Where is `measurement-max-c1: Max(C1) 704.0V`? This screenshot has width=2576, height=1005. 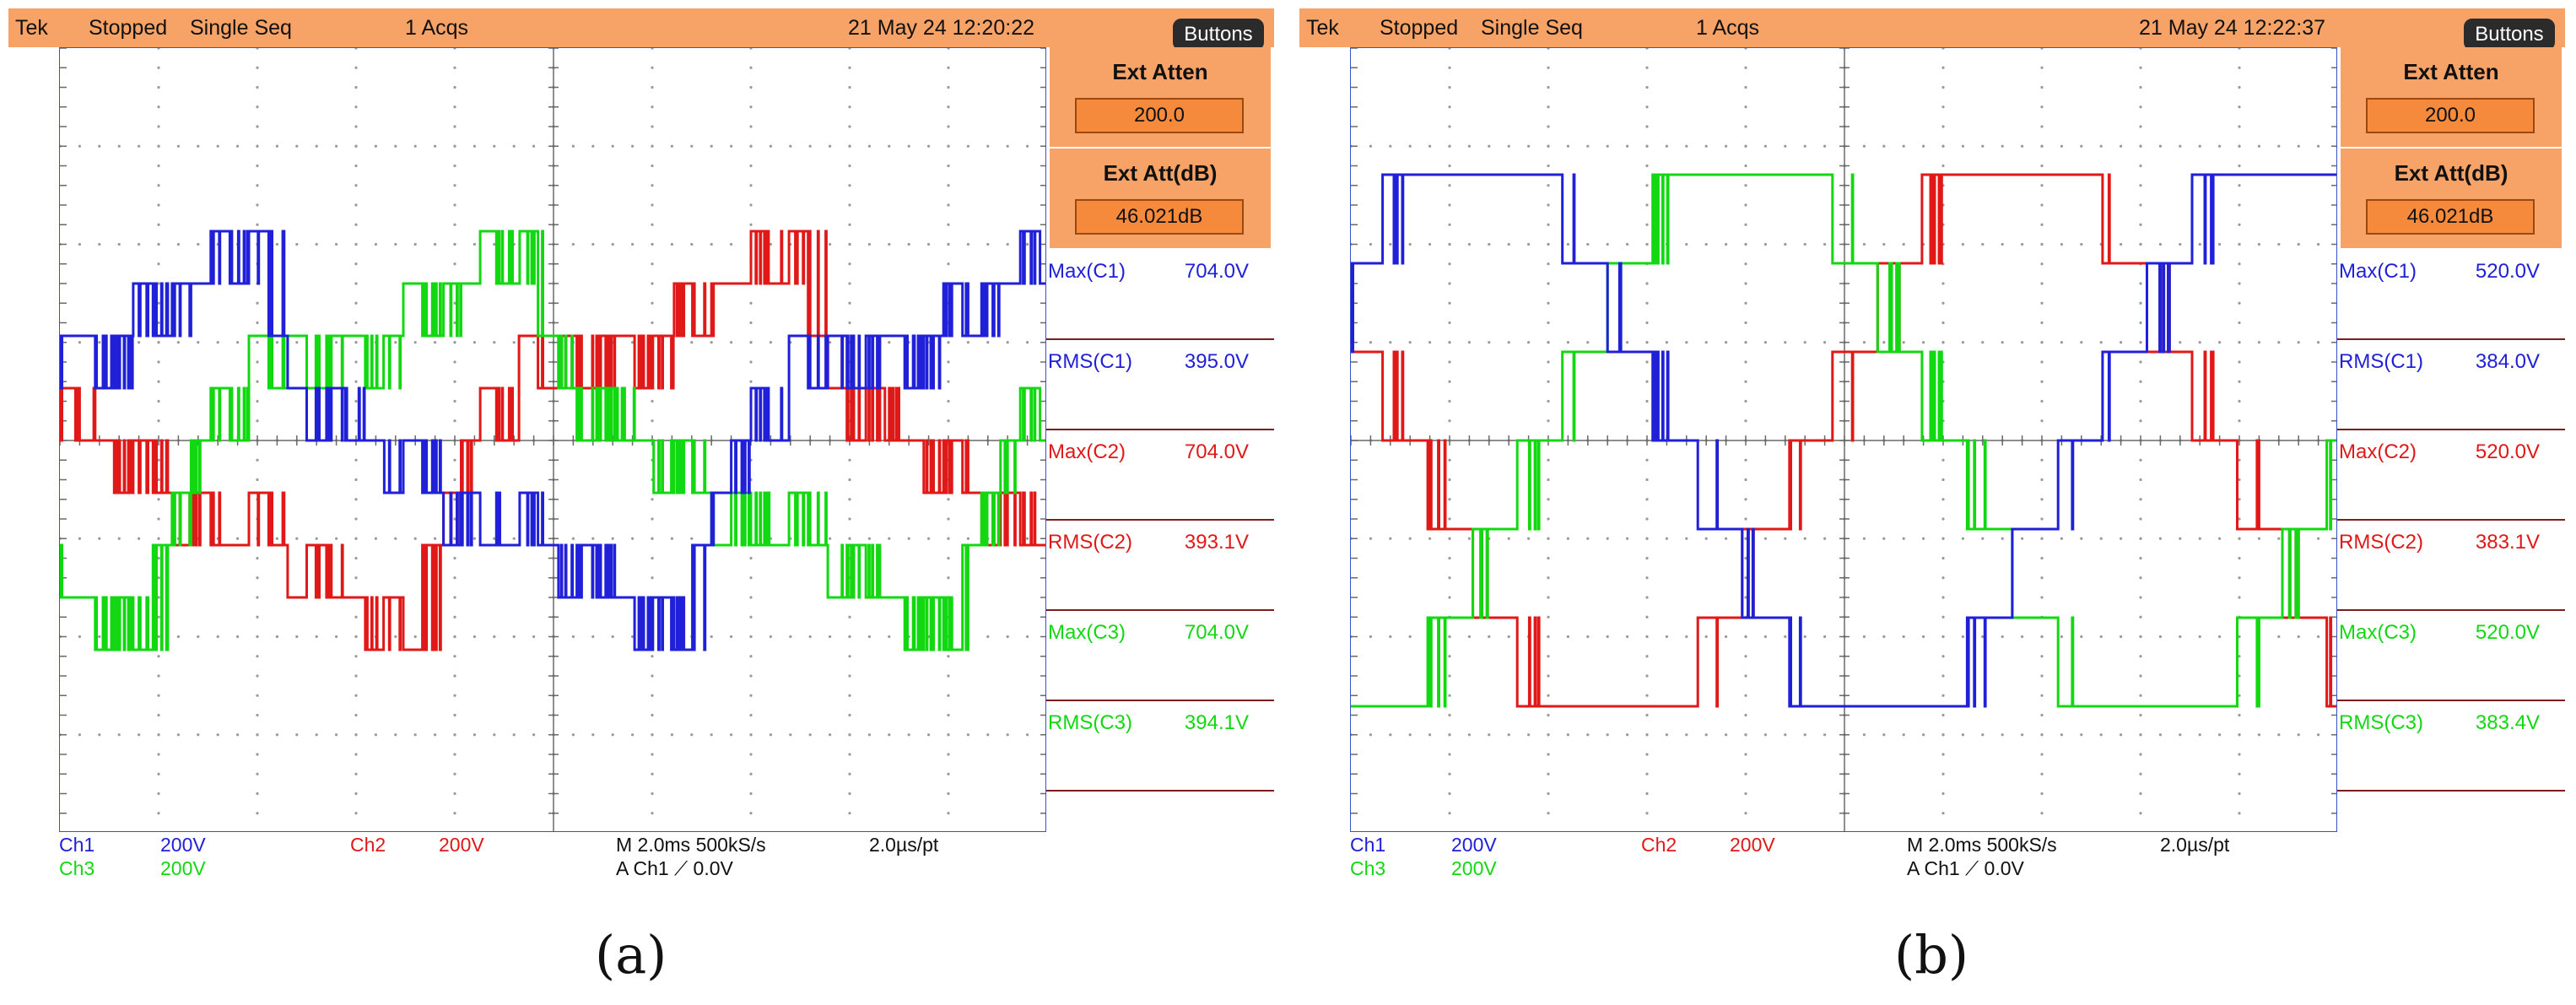
measurement-max-c1: Max(C1) 704.0V is located at coordinates (1160, 295).